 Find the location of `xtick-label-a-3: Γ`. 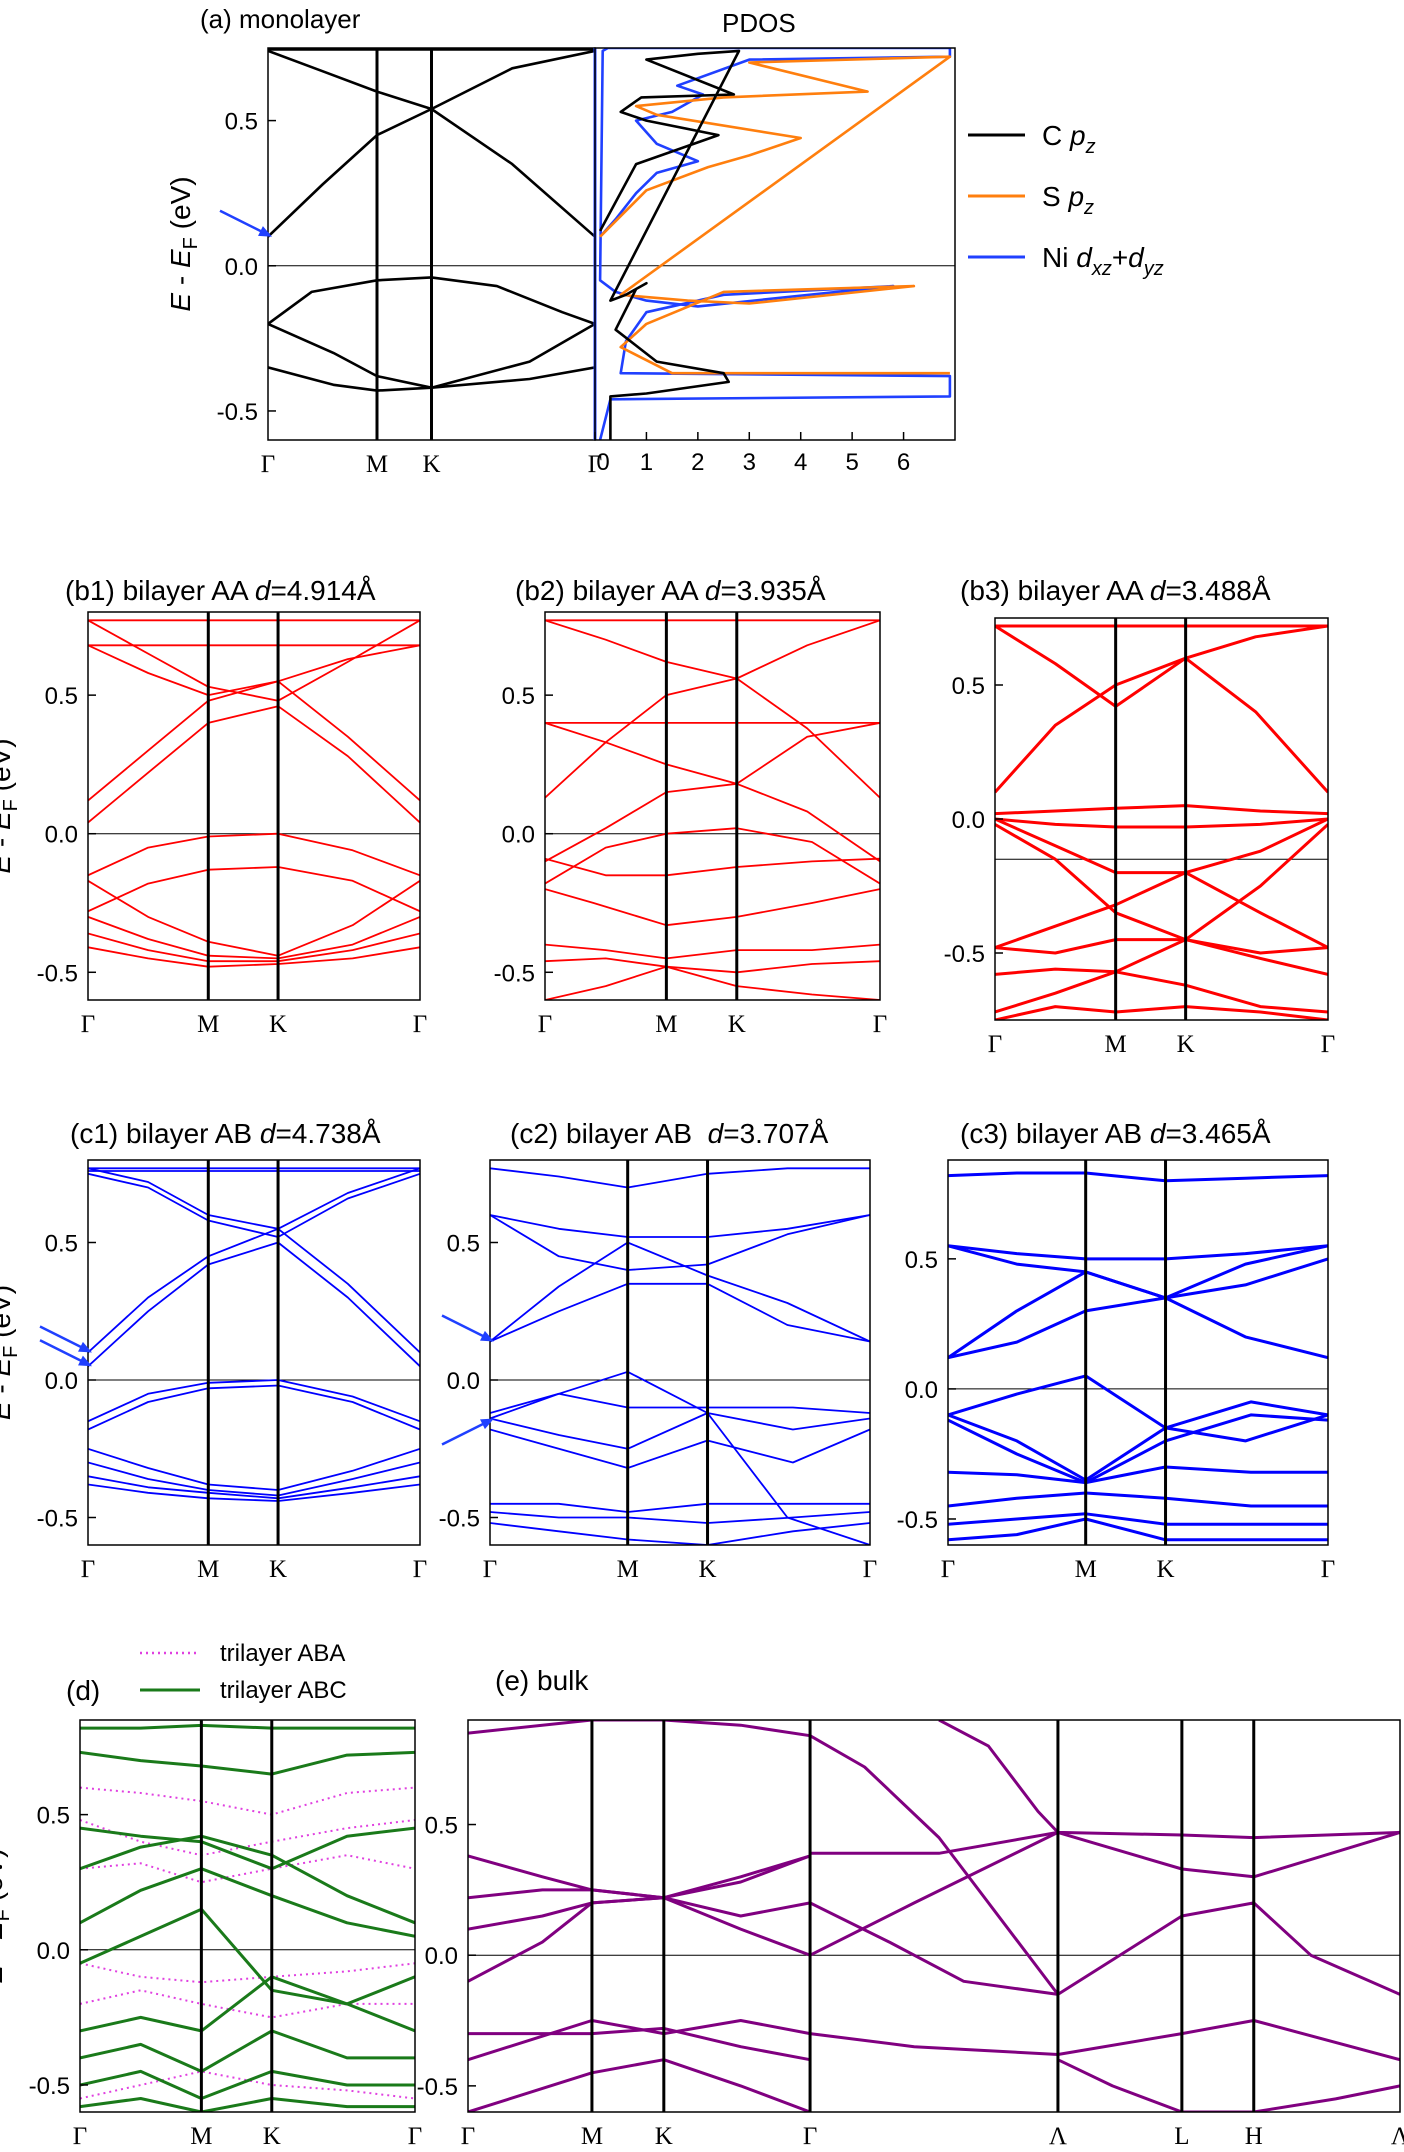

xtick-label-a-3: Γ is located at coordinates (595, 464).